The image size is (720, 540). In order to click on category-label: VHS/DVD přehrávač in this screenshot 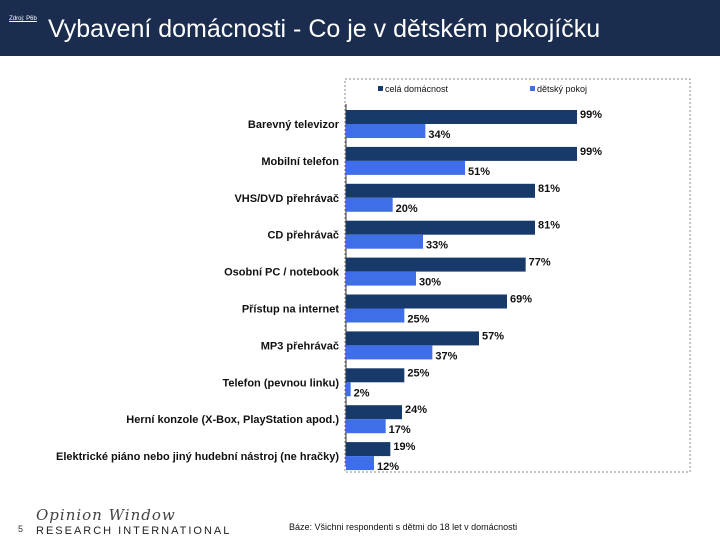, I will do `click(286, 199)`.